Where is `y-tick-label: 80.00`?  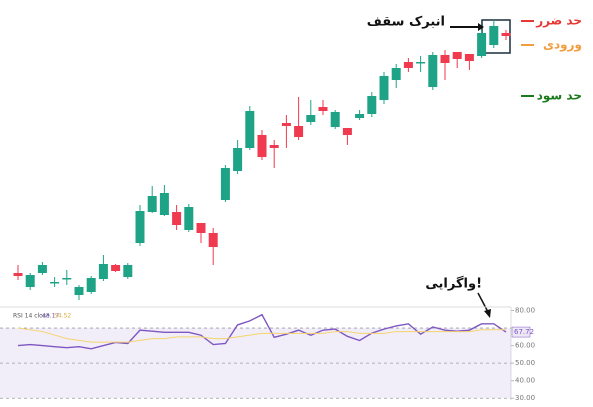 y-tick-label: 80.00 is located at coordinates (525, 311).